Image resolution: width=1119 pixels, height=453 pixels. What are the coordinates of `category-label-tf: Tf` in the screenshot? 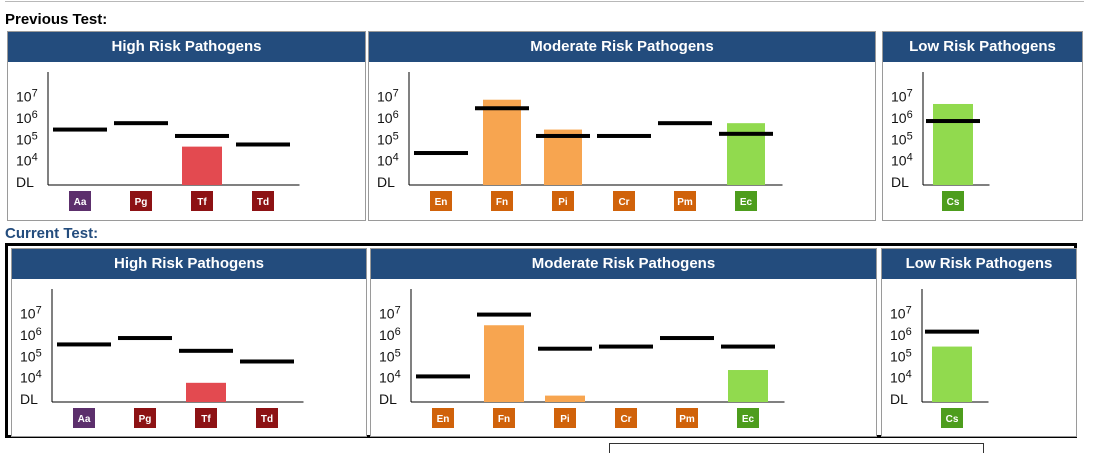 It's located at (202, 202).